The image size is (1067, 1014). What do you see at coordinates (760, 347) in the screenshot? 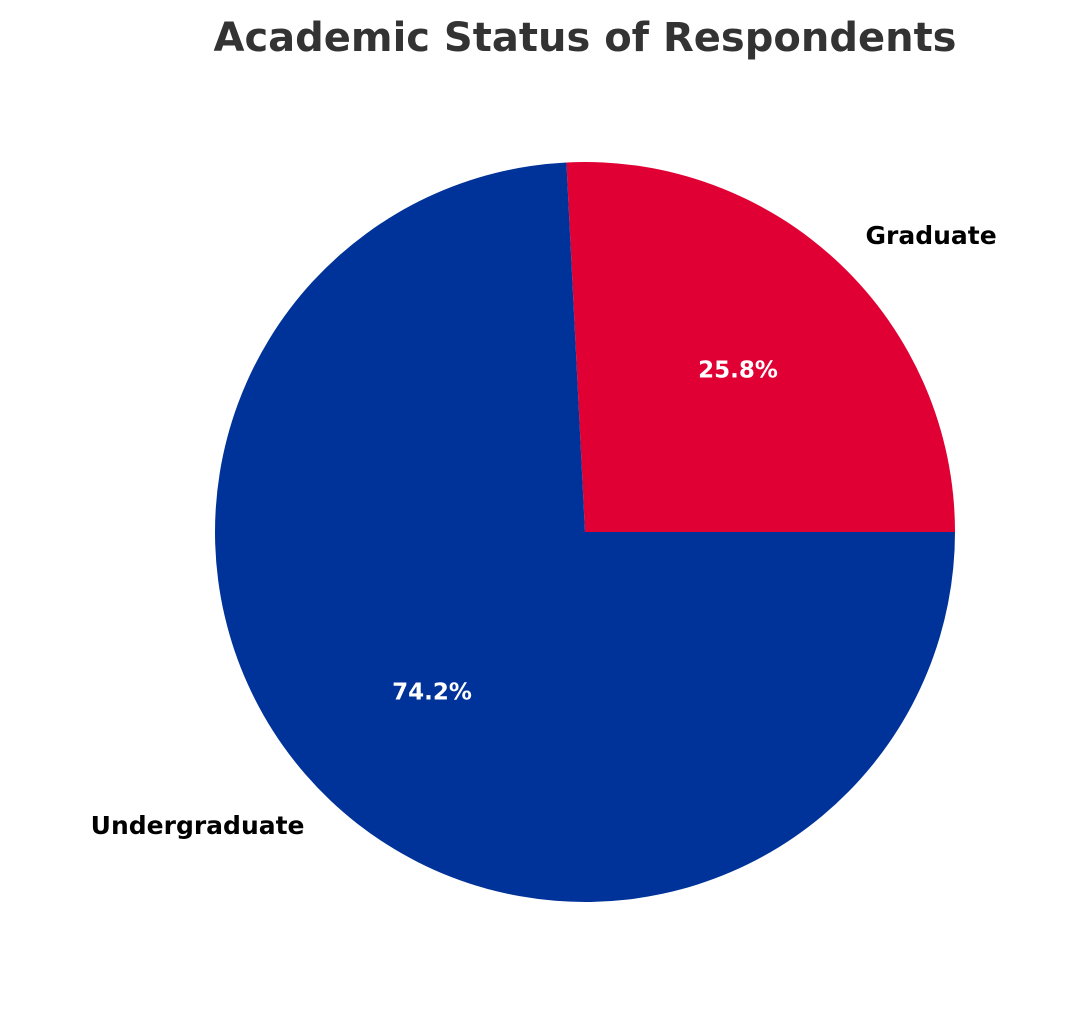
I see `pie-slice` at bounding box center [760, 347].